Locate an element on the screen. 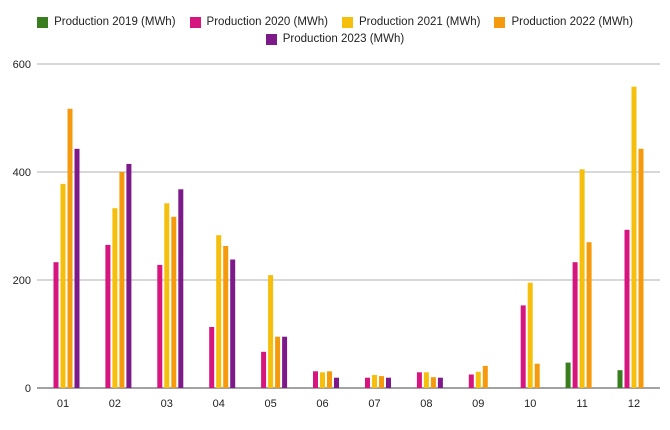 This screenshot has height=430, width=670. legend-item-2020: Production 2020 (MWh) is located at coordinates (258, 22).